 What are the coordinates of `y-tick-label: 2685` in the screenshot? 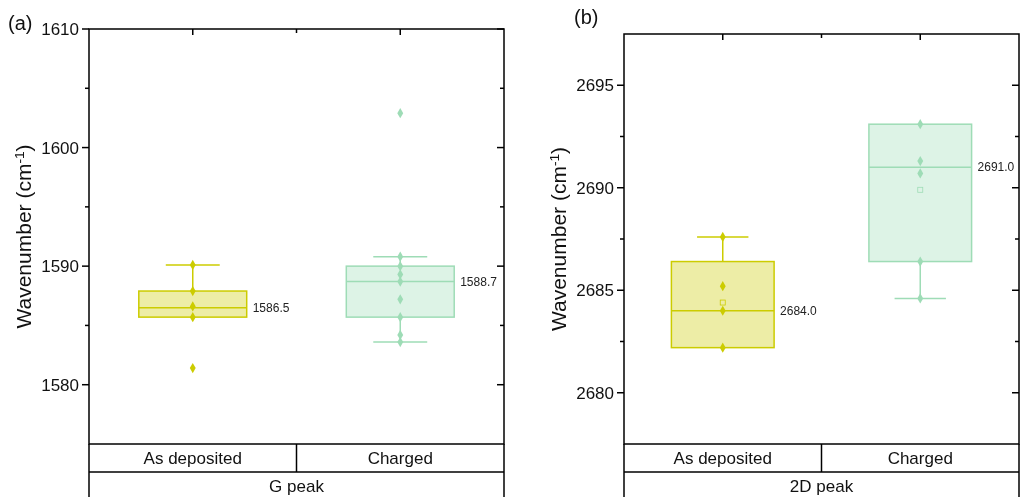 It's located at (595, 291).